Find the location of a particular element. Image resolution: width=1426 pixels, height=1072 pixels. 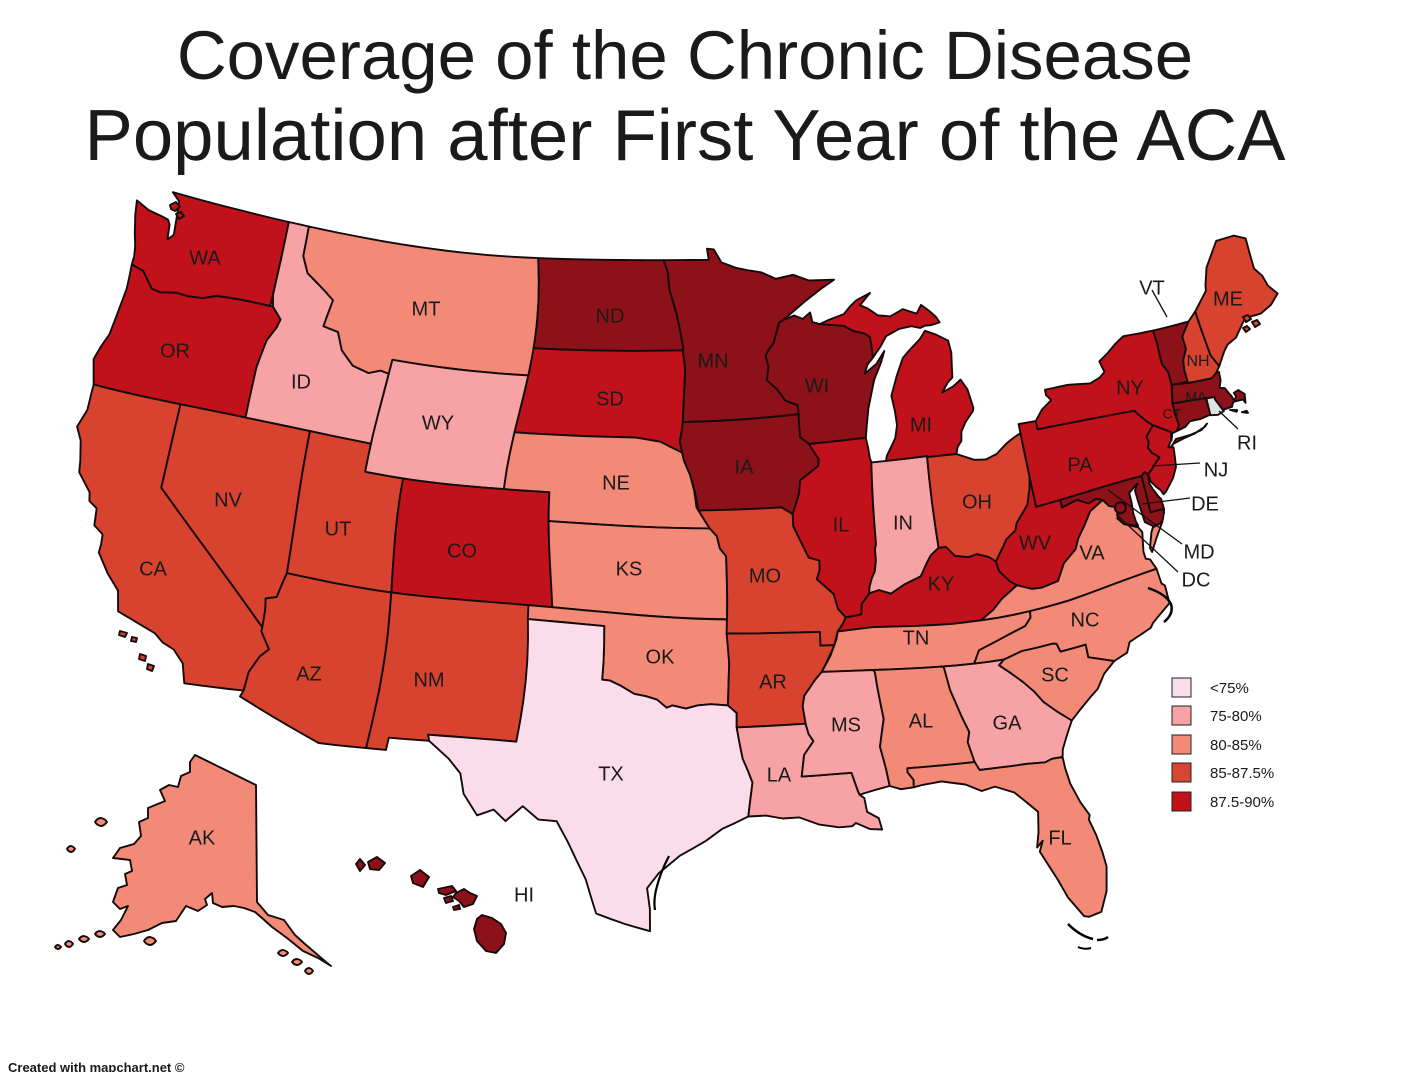

svg-text: KS is located at coordinates (629, 569).